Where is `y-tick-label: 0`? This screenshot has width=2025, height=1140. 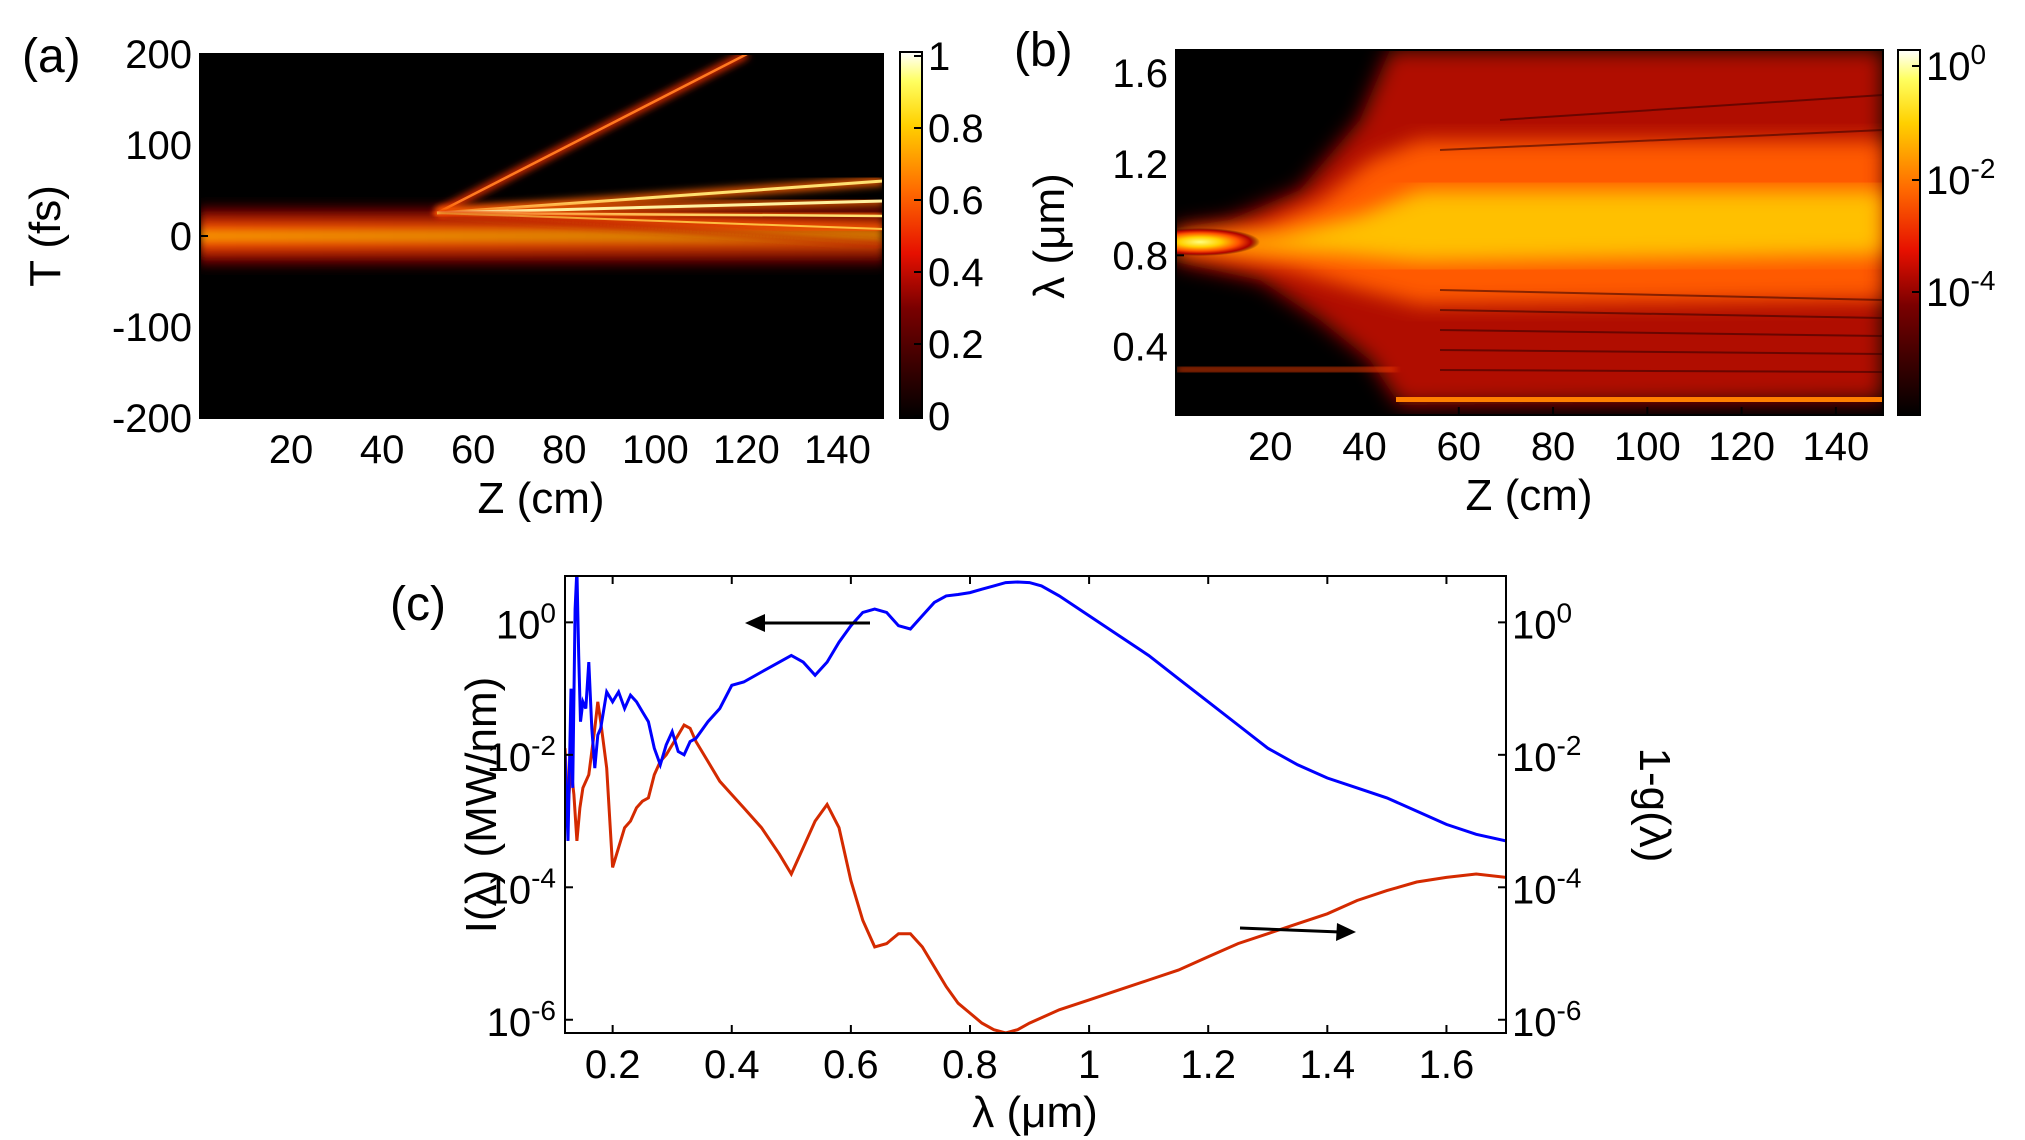 y-tick-label: 0 is located at coordinates (181, 237).